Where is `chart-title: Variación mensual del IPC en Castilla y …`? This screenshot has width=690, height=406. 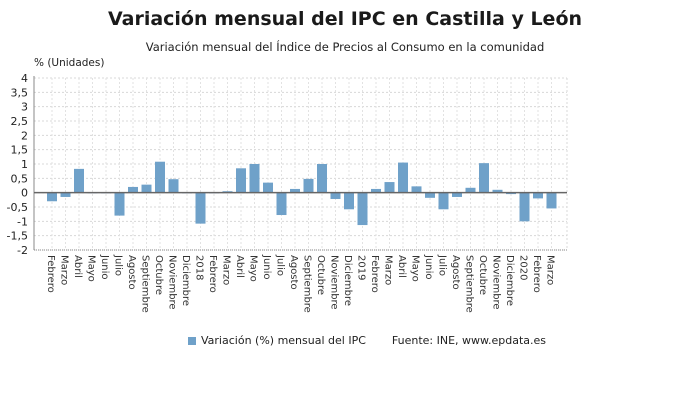 chart-title: Variación mensual del IPC en Castilla y … is located at coordinates (345, 19).